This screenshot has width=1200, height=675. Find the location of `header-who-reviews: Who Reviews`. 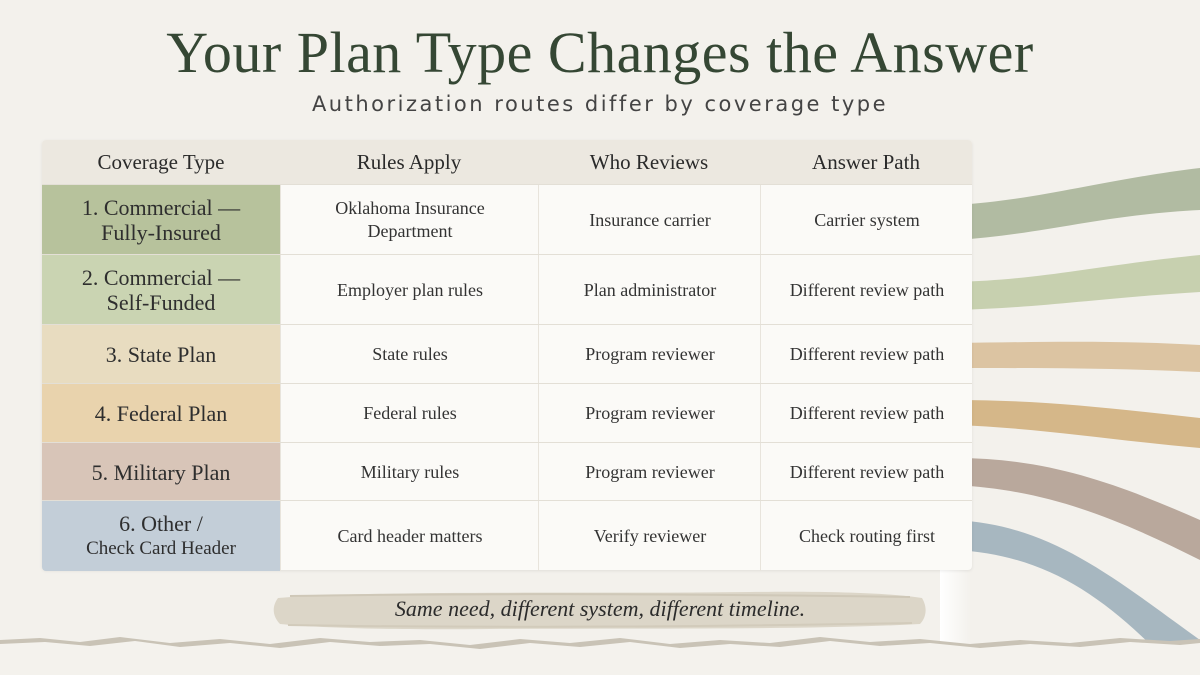

header-who-reviews: Who Reviews is located at coordinates (649, 162).